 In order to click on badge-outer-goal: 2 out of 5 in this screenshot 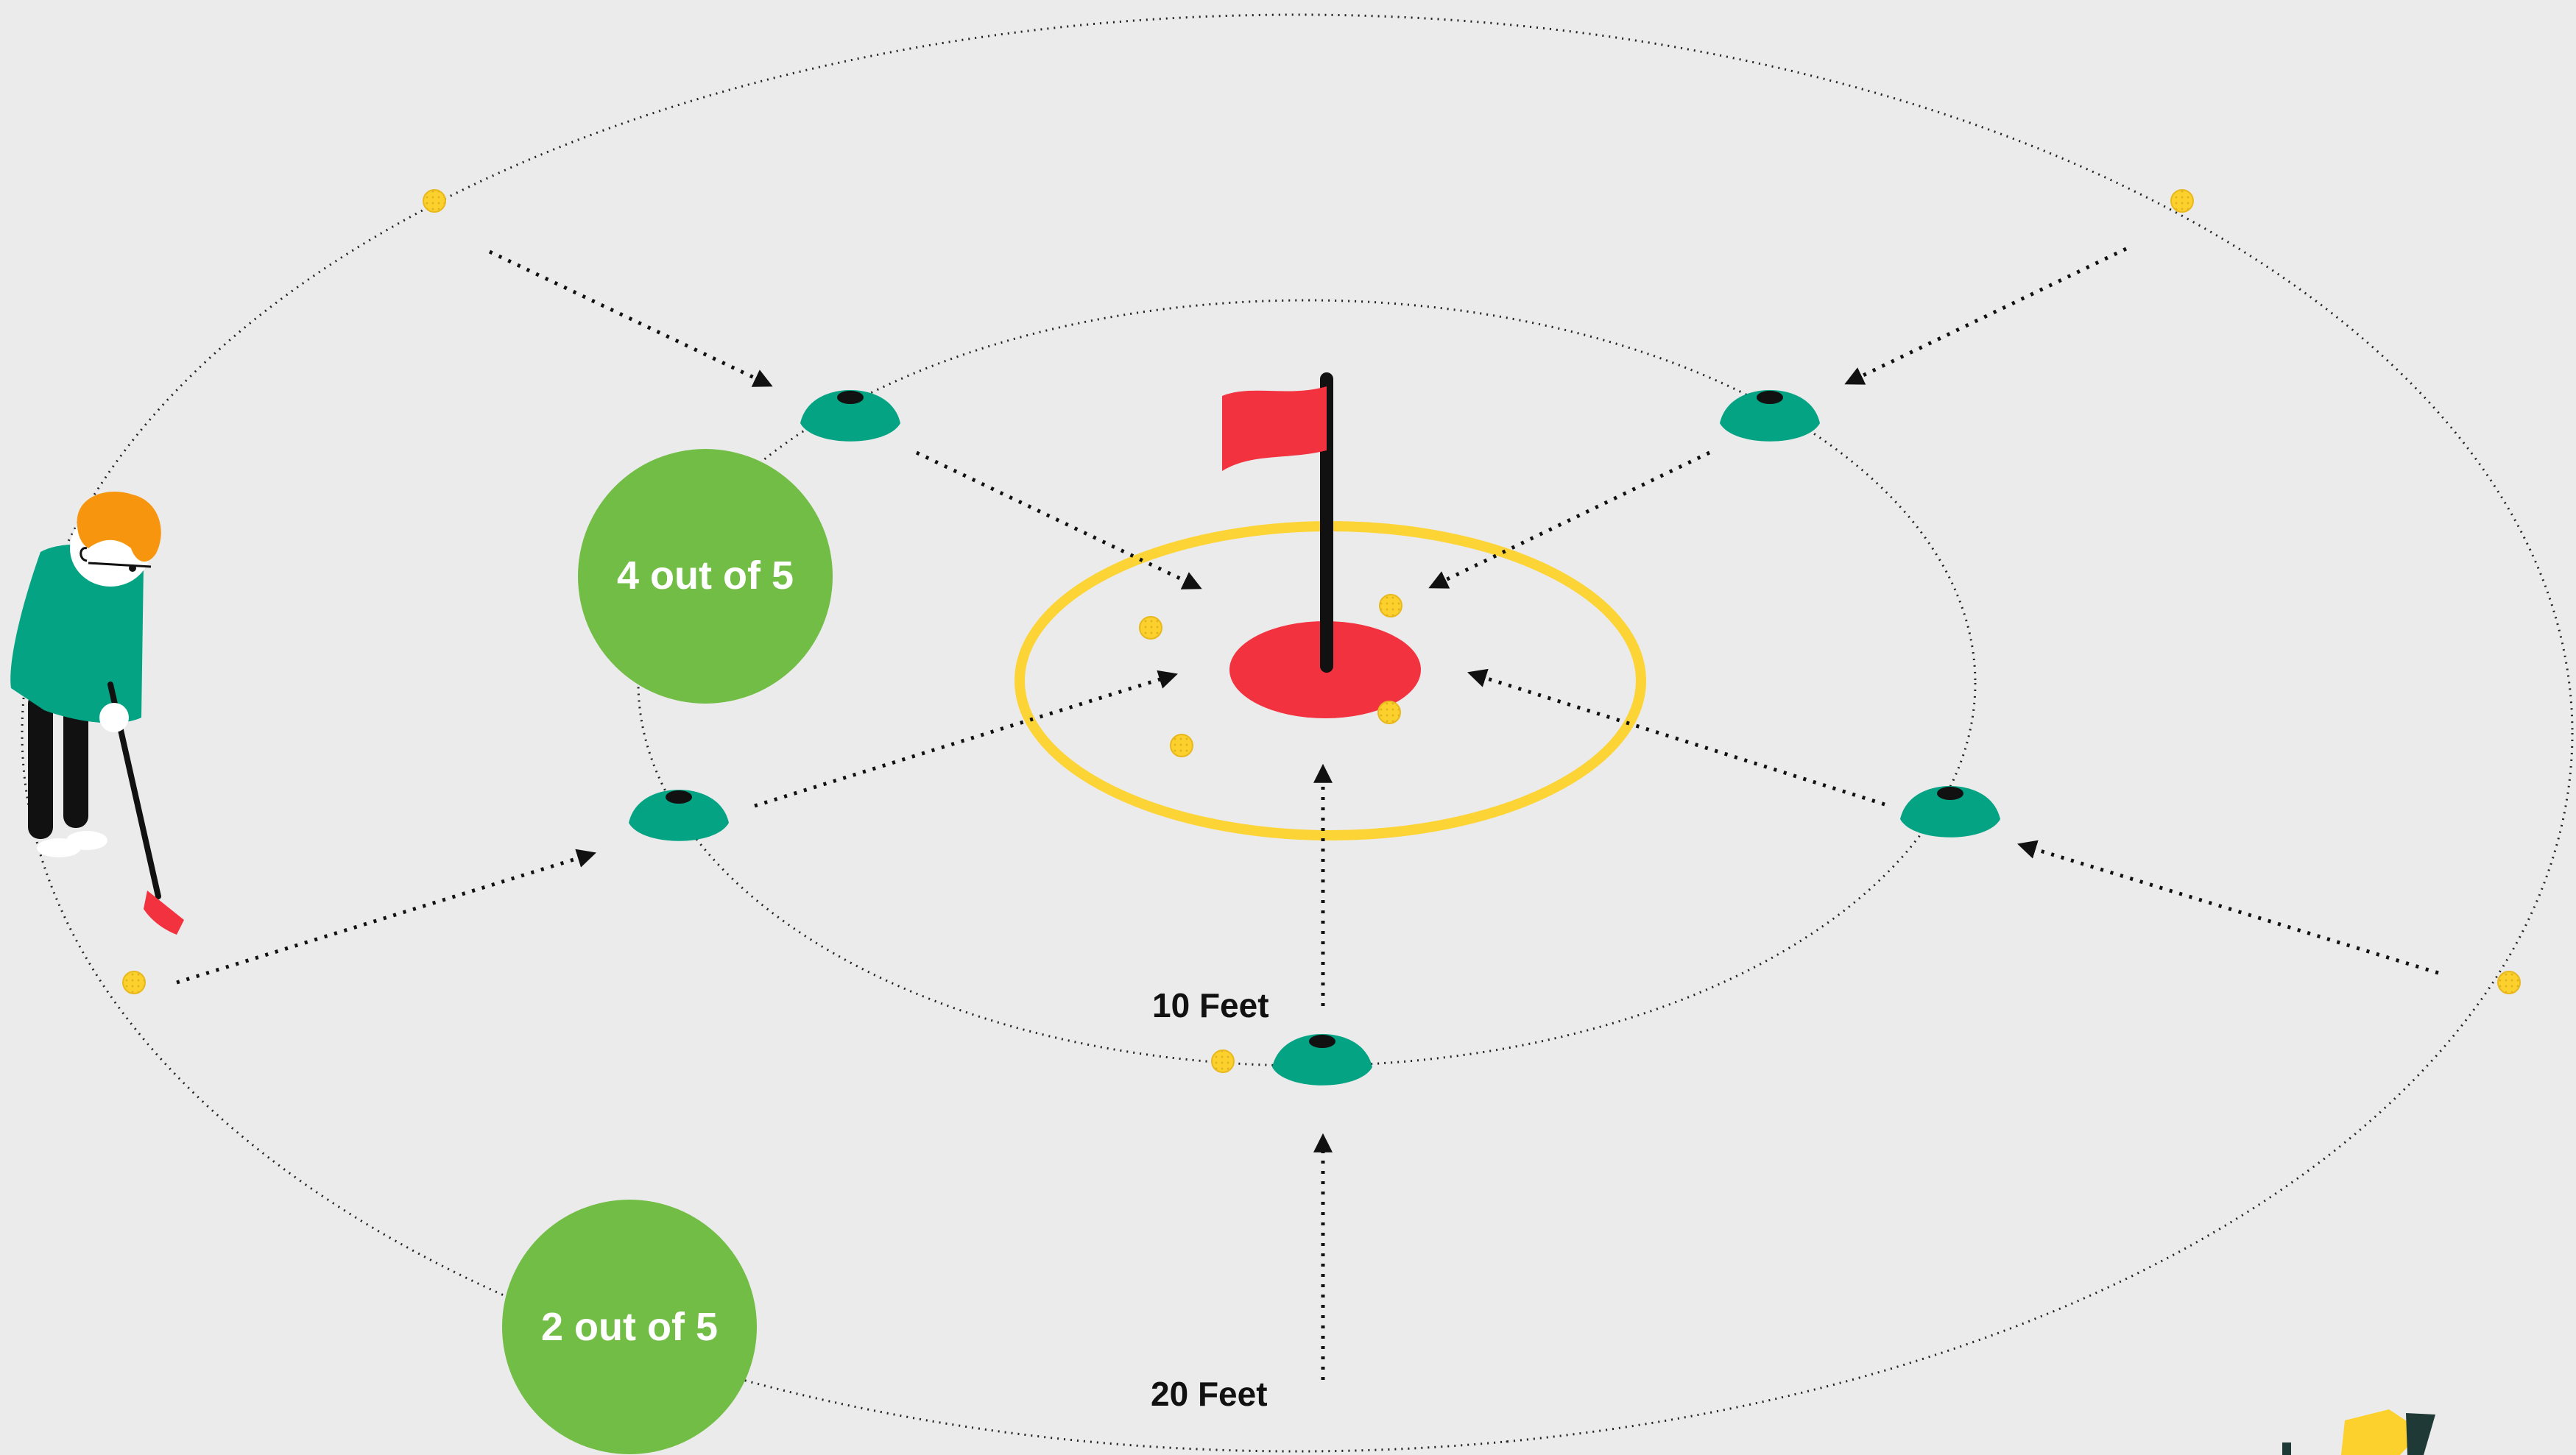, I will do `click(629, 1327)`.